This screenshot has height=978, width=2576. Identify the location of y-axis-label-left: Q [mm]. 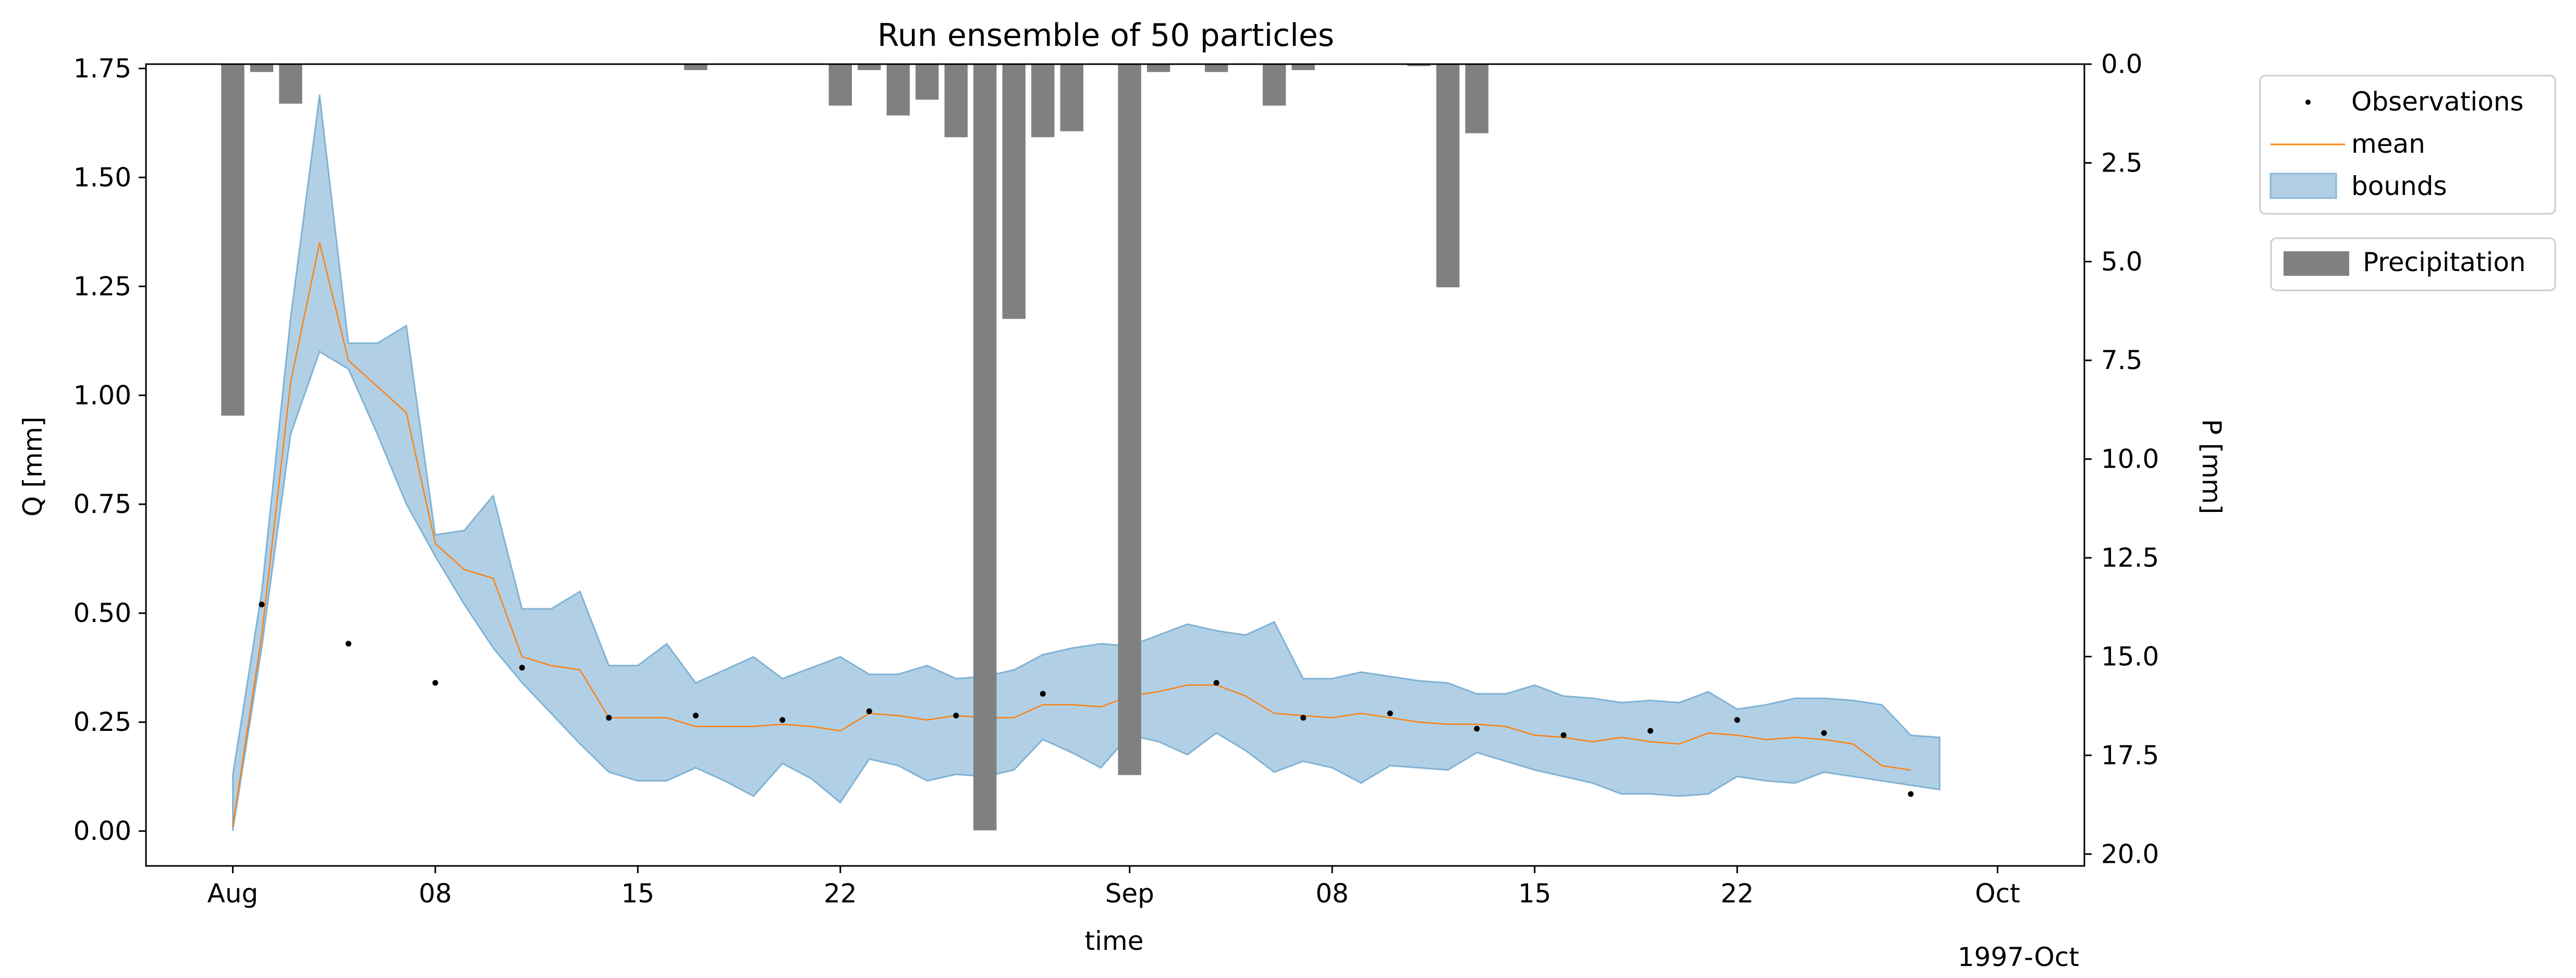
(33, 467).